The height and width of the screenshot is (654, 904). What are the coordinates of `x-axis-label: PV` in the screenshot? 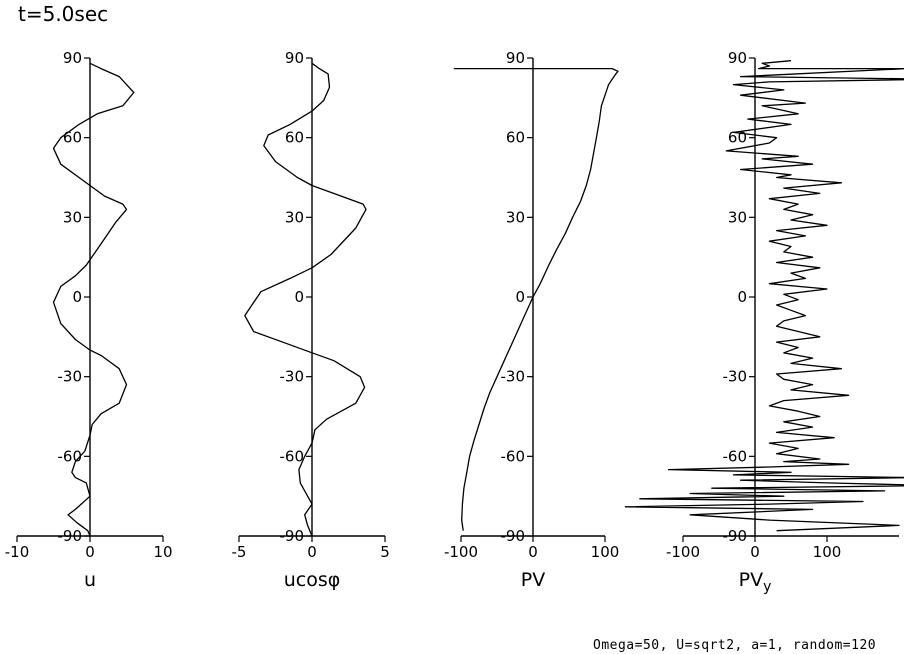 It's located at (533, 580).